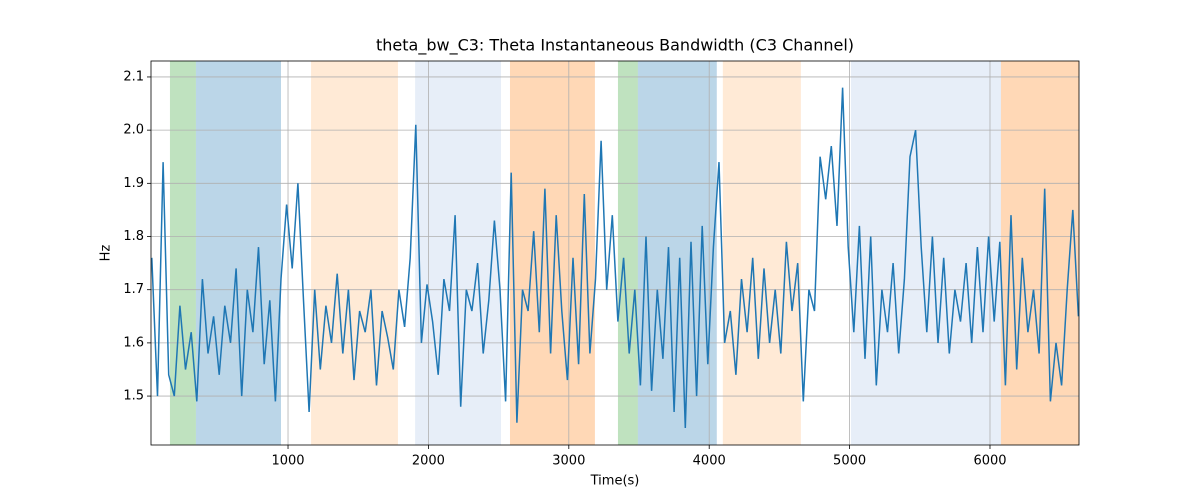 The image size is (1200, 504). I want to click on x-tick-label: 6000, so click(989, 461).